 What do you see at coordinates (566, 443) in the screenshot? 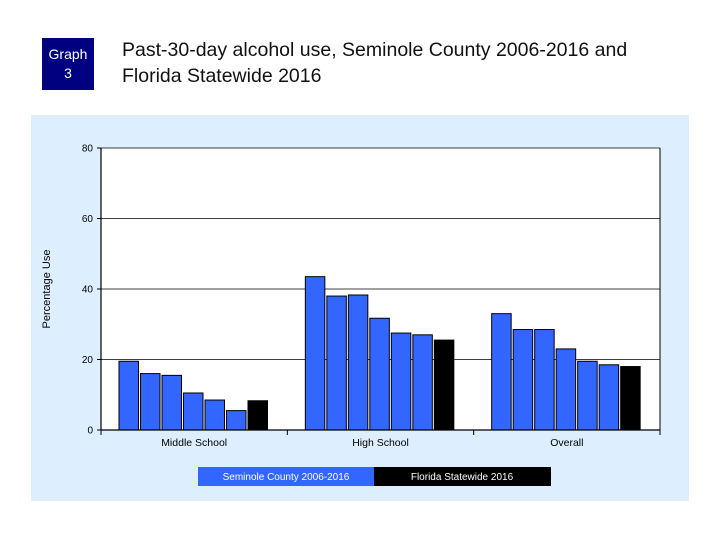
I see `x-category-label: Overall` at bounding box center [566, 443].